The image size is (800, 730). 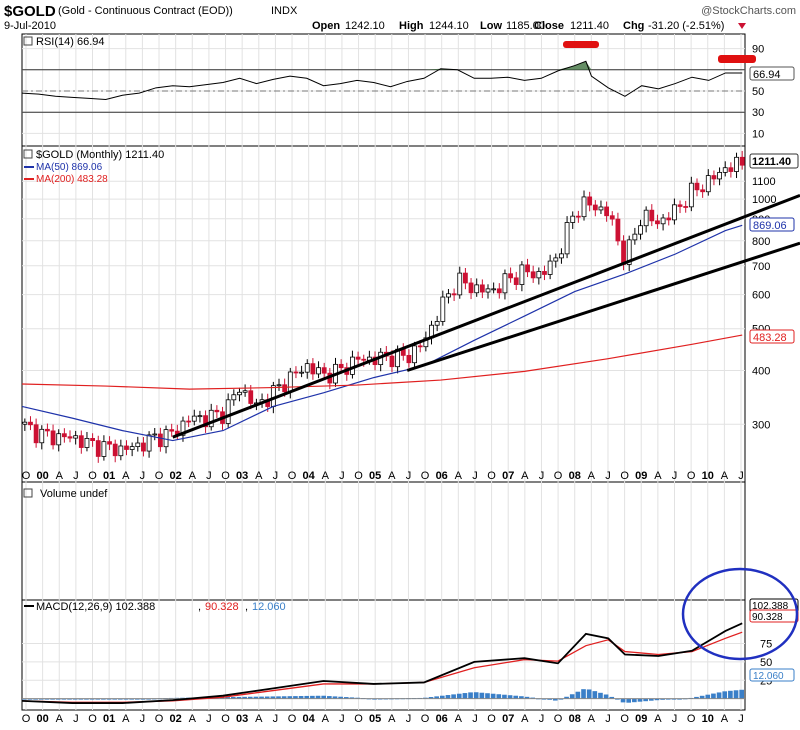 I want to click on chart-symbol: $GOLD, so click(x=30, y=11).